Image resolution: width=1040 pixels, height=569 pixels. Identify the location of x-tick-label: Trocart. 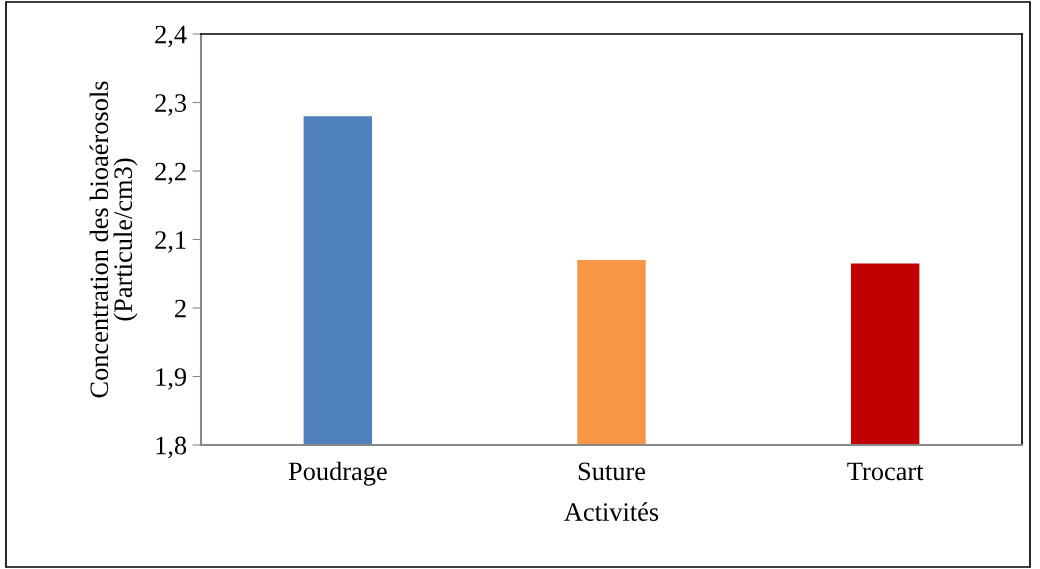
(885, 471).